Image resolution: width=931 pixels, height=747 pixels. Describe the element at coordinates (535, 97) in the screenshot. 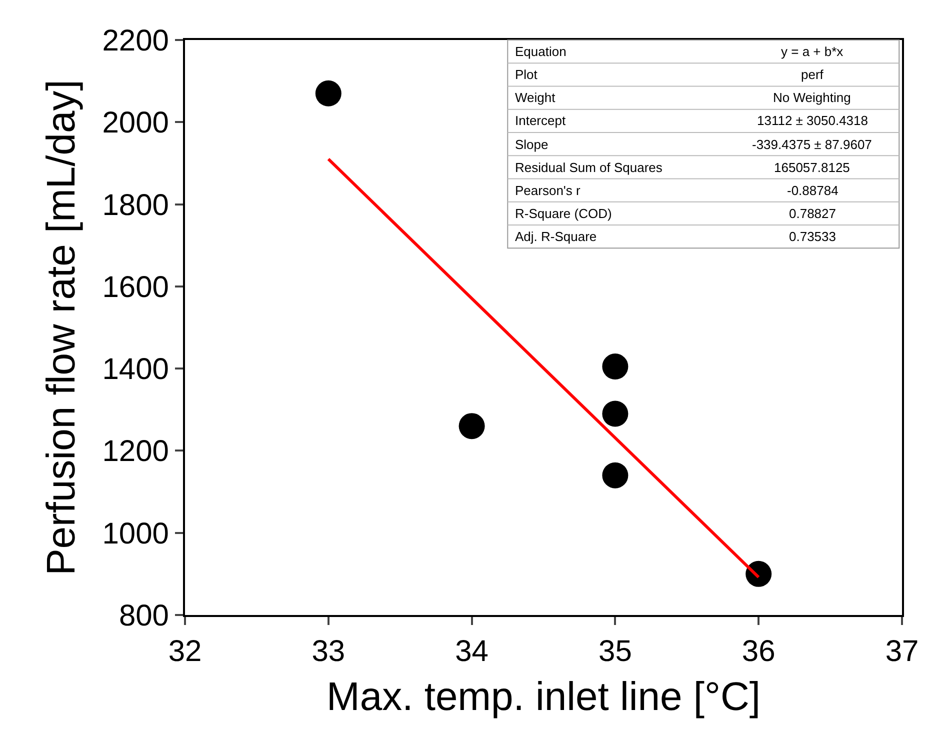

I see `annotation: Weight` at that location.